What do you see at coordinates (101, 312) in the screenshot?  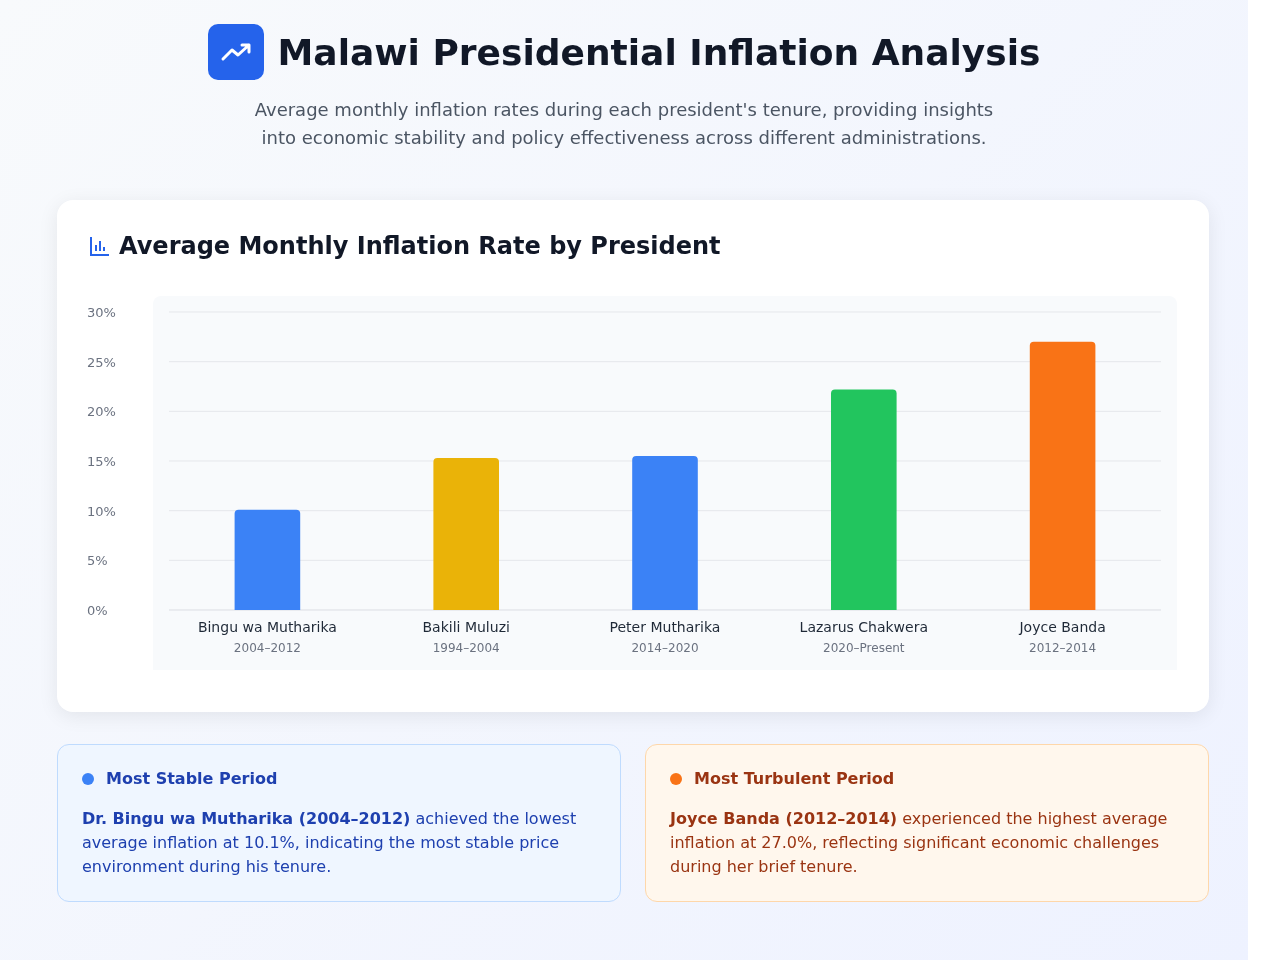 I see `y-tick-label: 30%` at bounding box center [101, 312].